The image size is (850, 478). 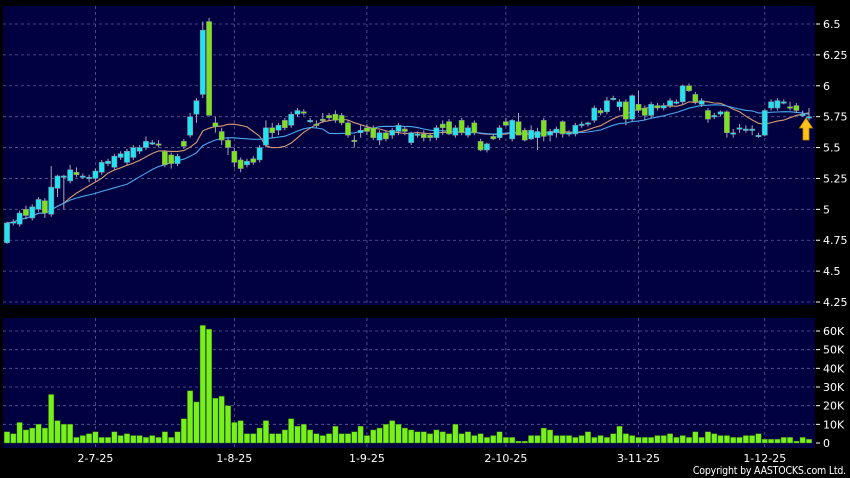 I want to click on date-tick-label: 1-9-25, so click(x=367, y=458).